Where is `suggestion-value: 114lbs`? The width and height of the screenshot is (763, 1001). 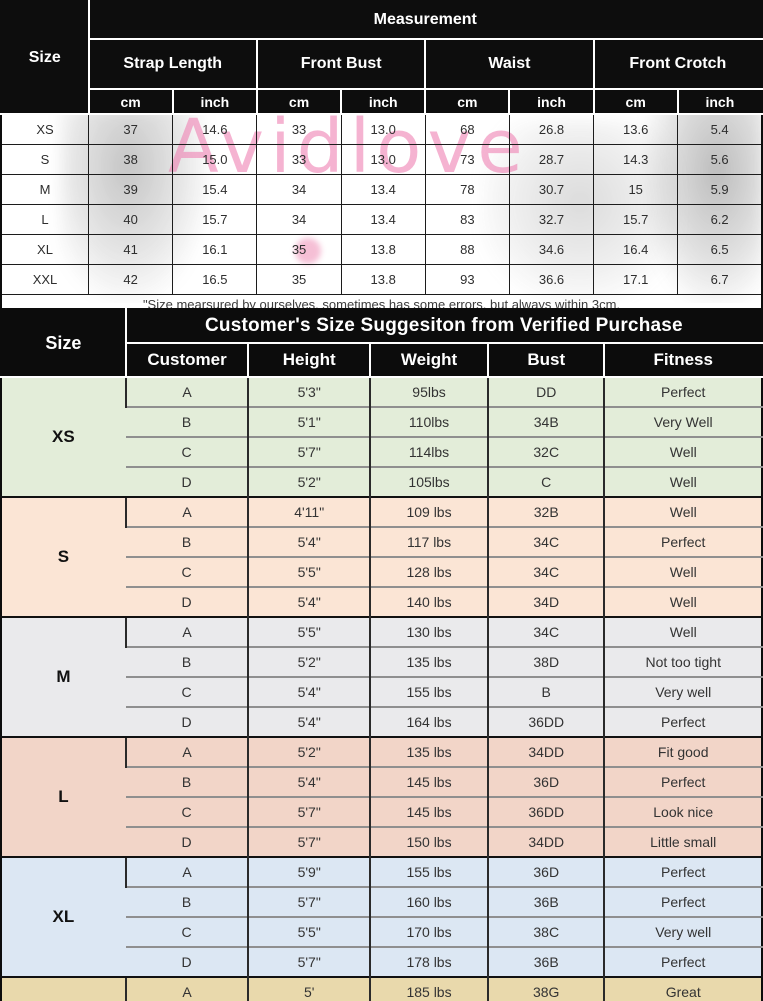 suggestion-value: 114lbs is located at coordinates (429, 451).